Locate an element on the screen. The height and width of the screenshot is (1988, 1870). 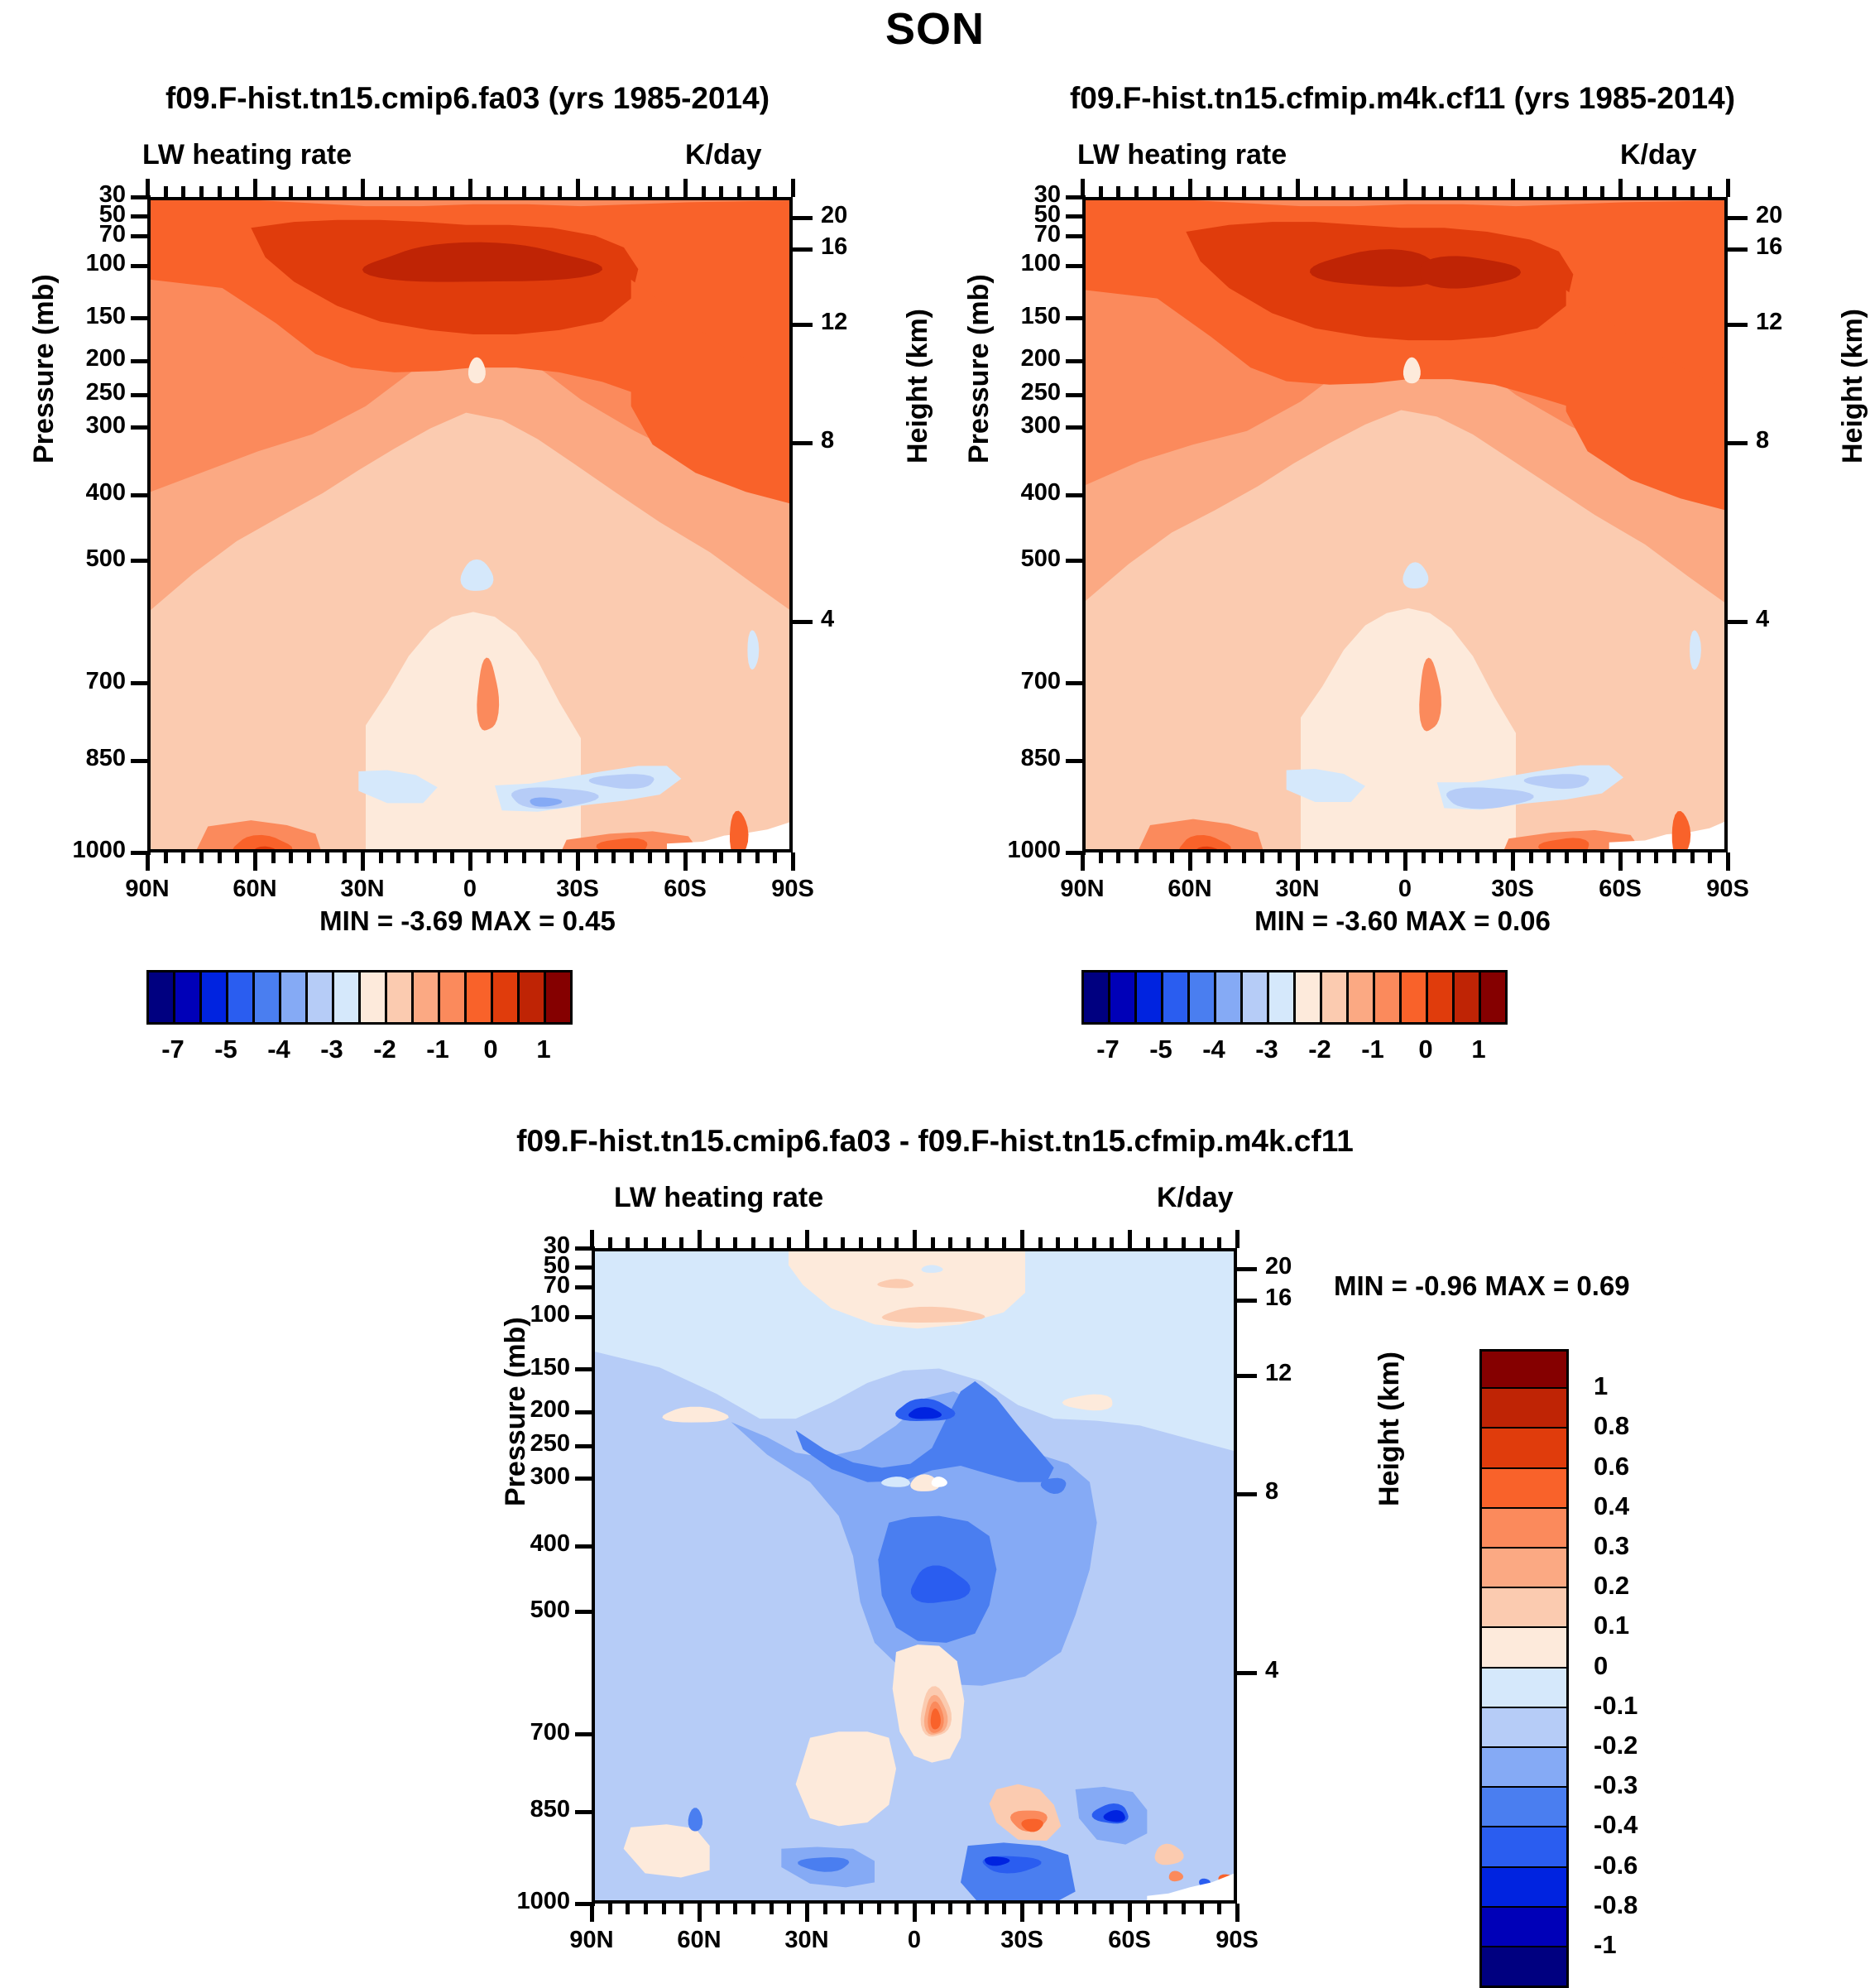
latitude-tick-label: 30S is located at coordinates (1512, 889).